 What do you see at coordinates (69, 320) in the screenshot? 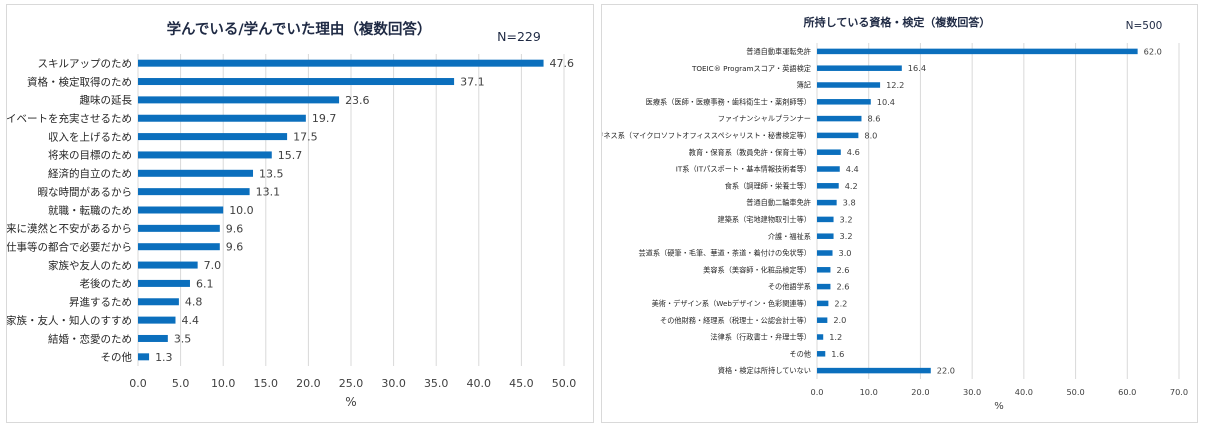
I see `category-label: 家族・友人・知人のすすめ` at bounding box center [69, 320].